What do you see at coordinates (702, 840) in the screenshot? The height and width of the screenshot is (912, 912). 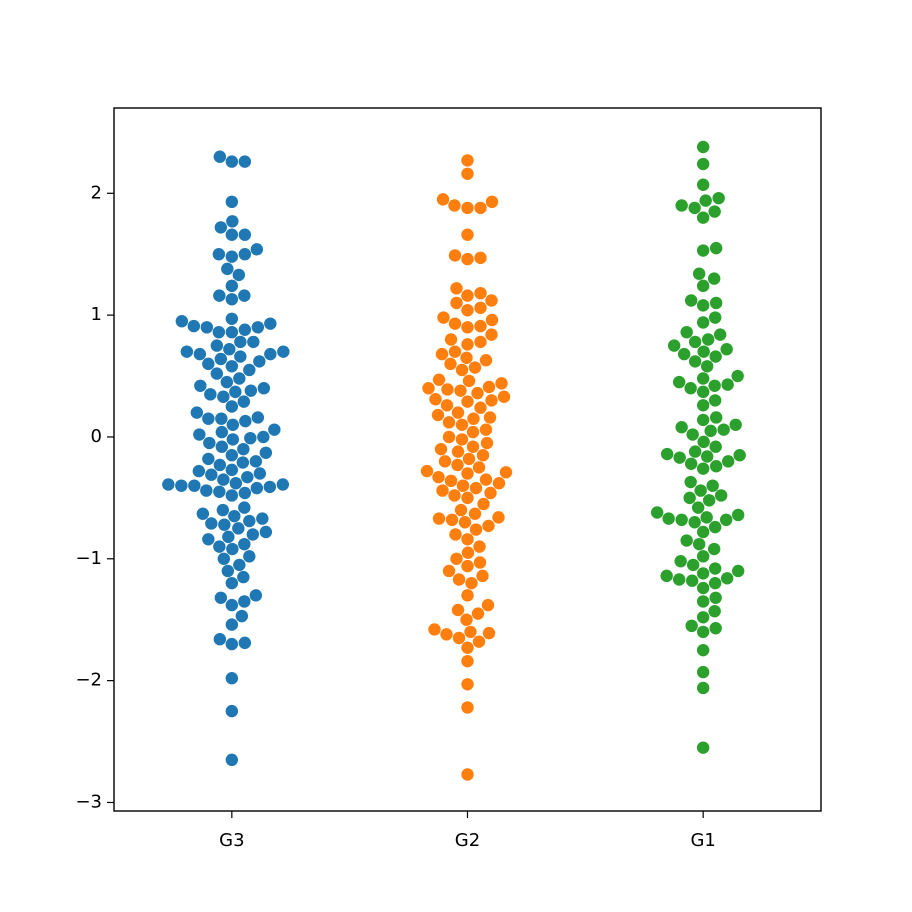 I see `x-tick-label: G1` at bounding box center [702, 840].